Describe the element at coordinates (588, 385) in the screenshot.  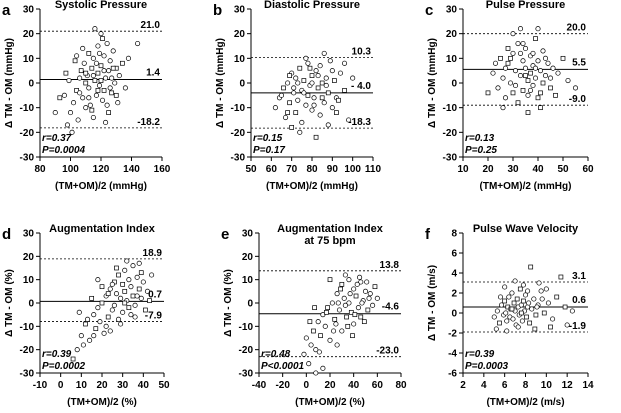
I see `x-tick-label: 14` at that location.